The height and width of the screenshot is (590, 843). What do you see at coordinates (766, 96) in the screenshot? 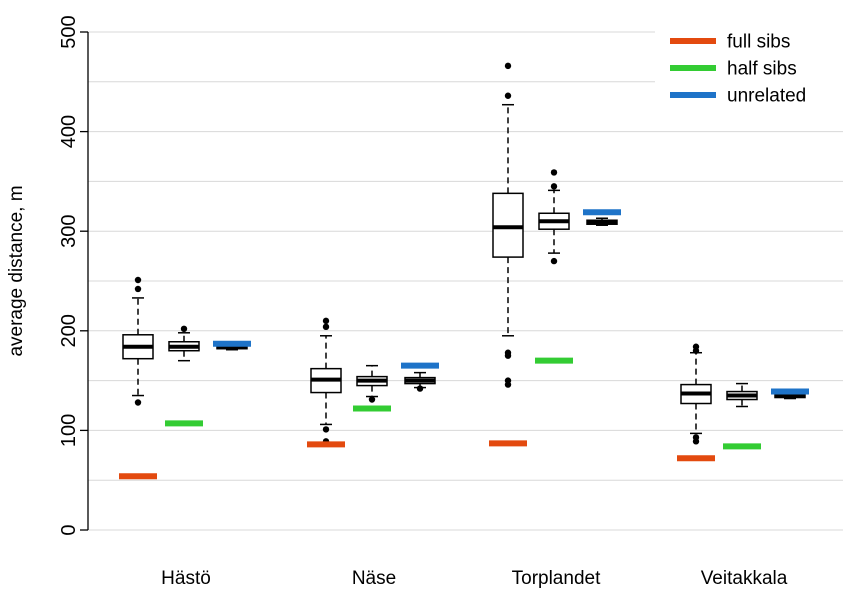
I see `legend-label: unrelated` at bounding box center [766, 96].